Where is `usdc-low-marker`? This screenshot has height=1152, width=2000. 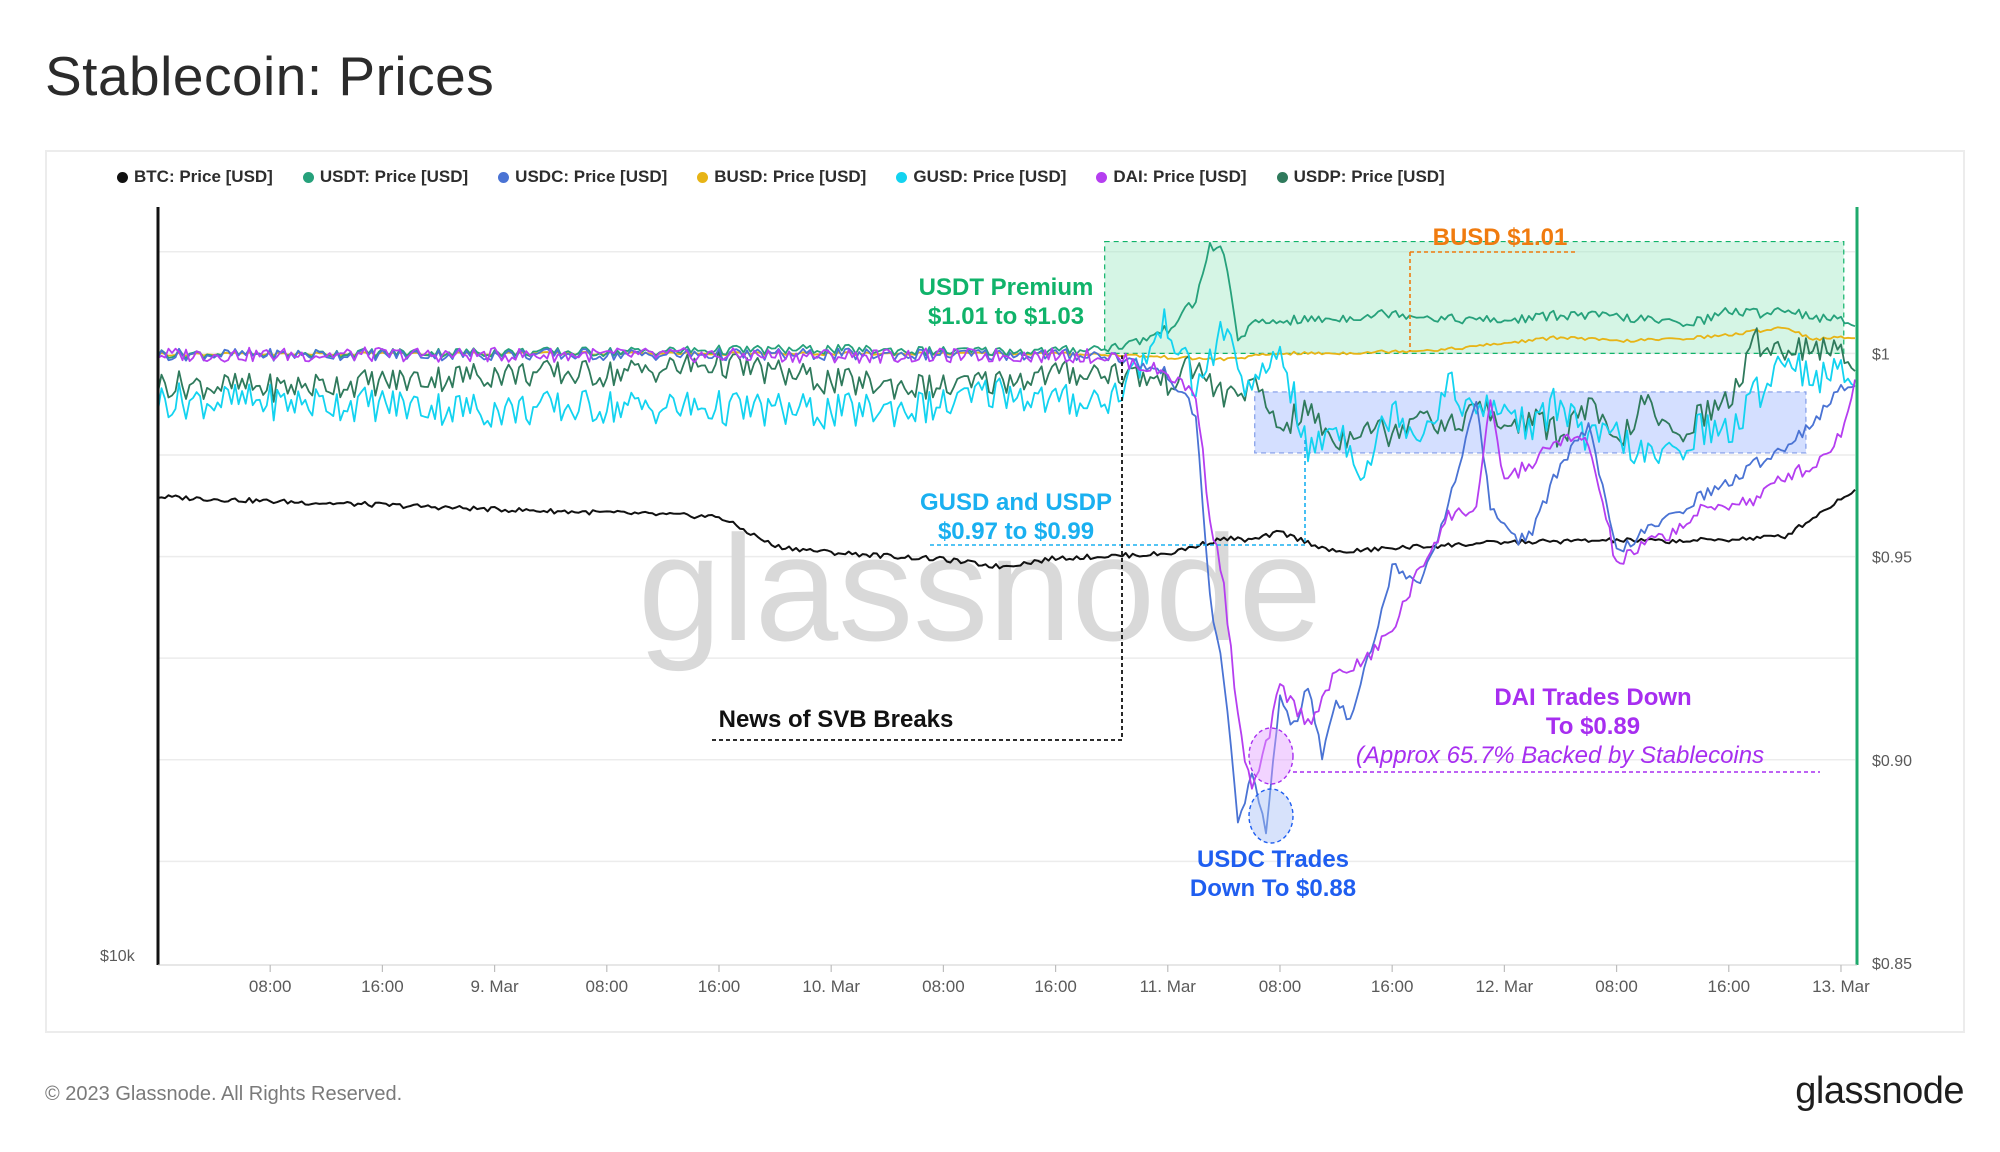
usdc-low-marker is located at coordinates (1271, 816).